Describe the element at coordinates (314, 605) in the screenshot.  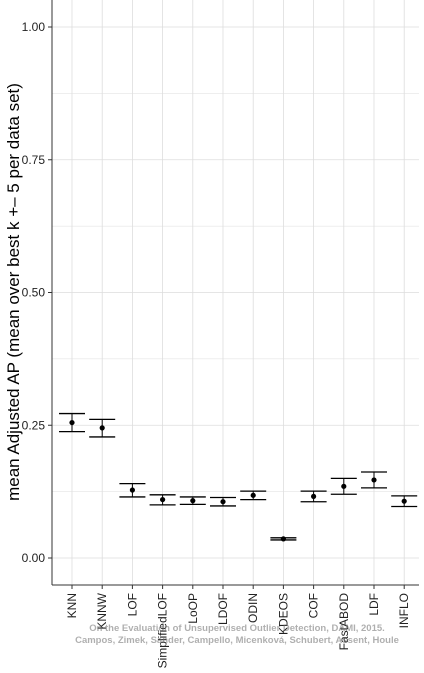
I see `x-tick-label: COF` at that location.